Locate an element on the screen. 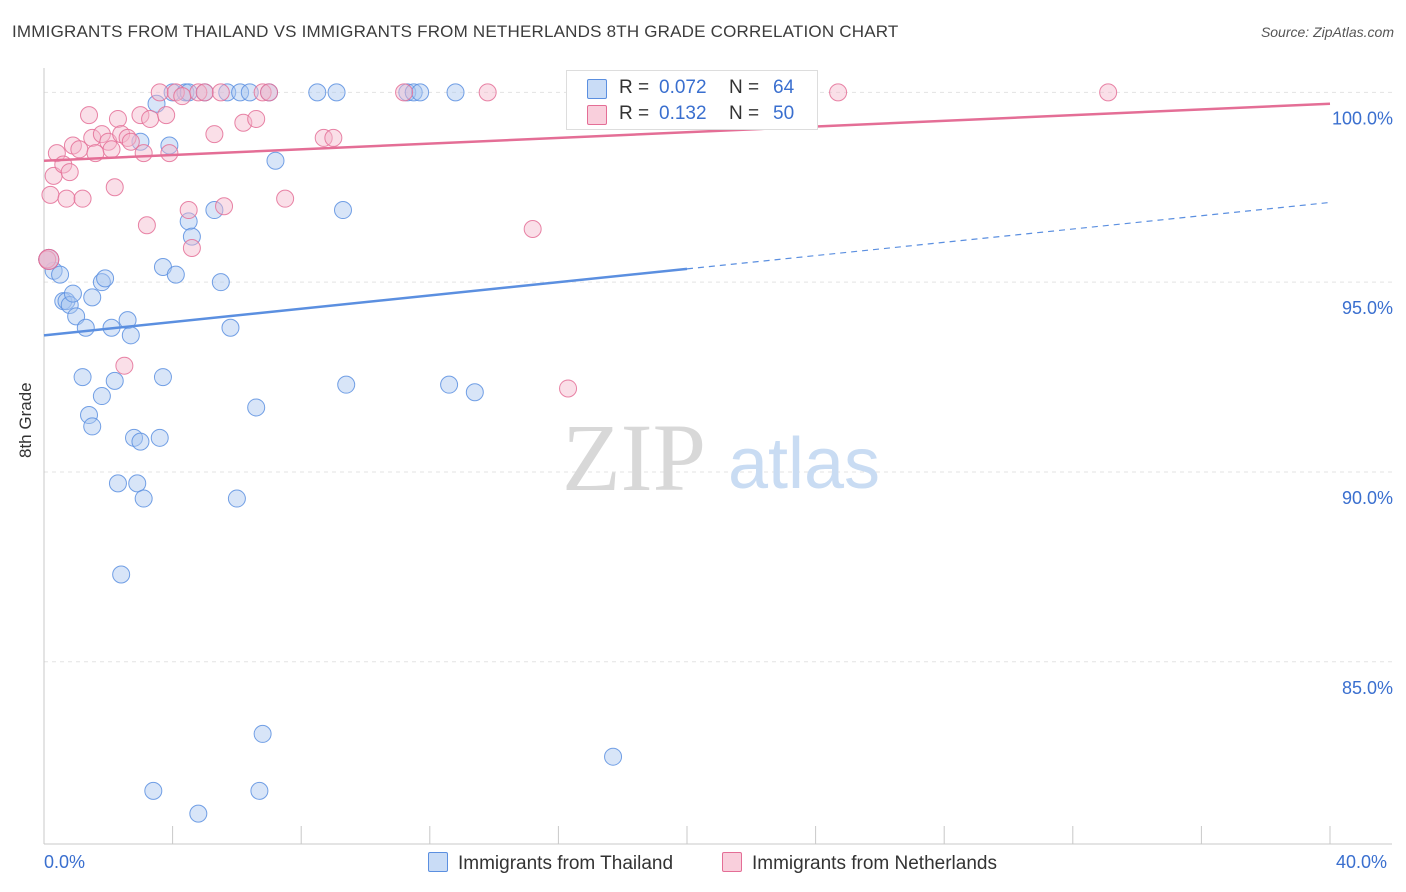 Image resolution: width=1406 pixels, height=892 pixels. legend-swatch-thailand is located at coordinates (597, 89).